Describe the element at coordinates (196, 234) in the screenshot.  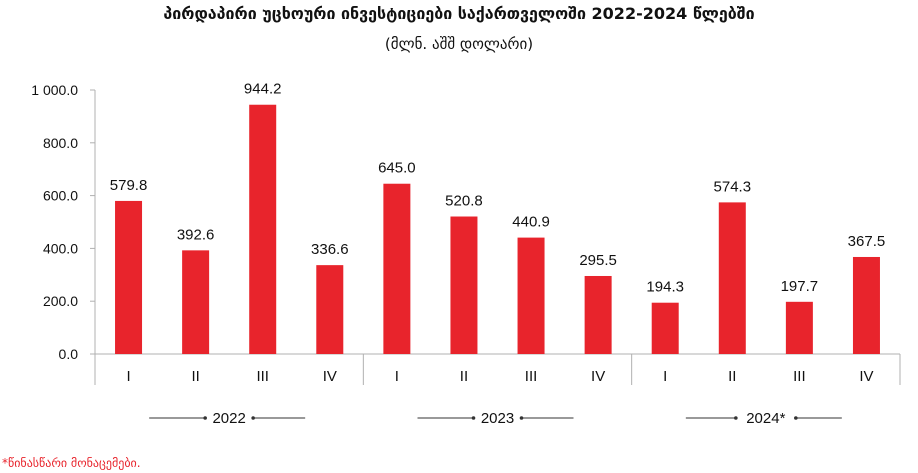
I see `data-label: 392.6` at that location.